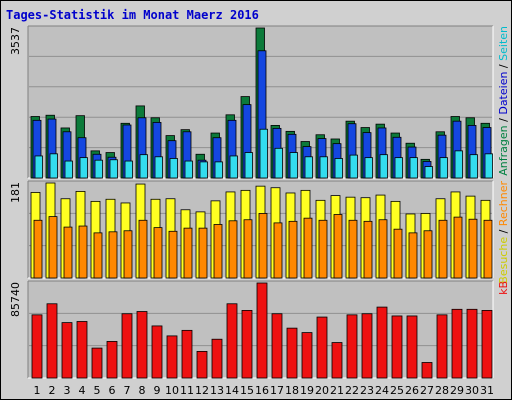  I want to click on ylabel-bottom-max: 85740, so click(15, 299).